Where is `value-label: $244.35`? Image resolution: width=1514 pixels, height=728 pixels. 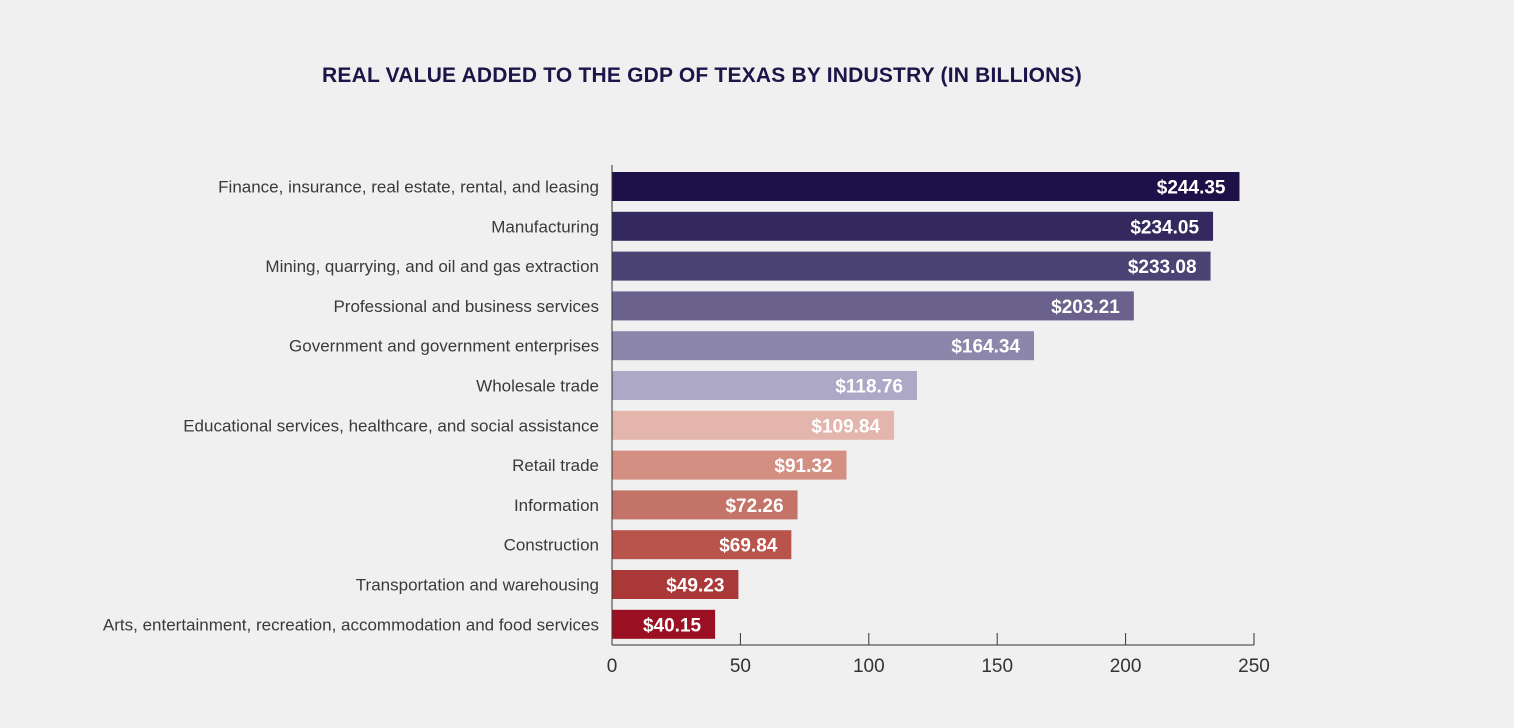 value-label: $244.35 is located at coordinates (1191, 188).